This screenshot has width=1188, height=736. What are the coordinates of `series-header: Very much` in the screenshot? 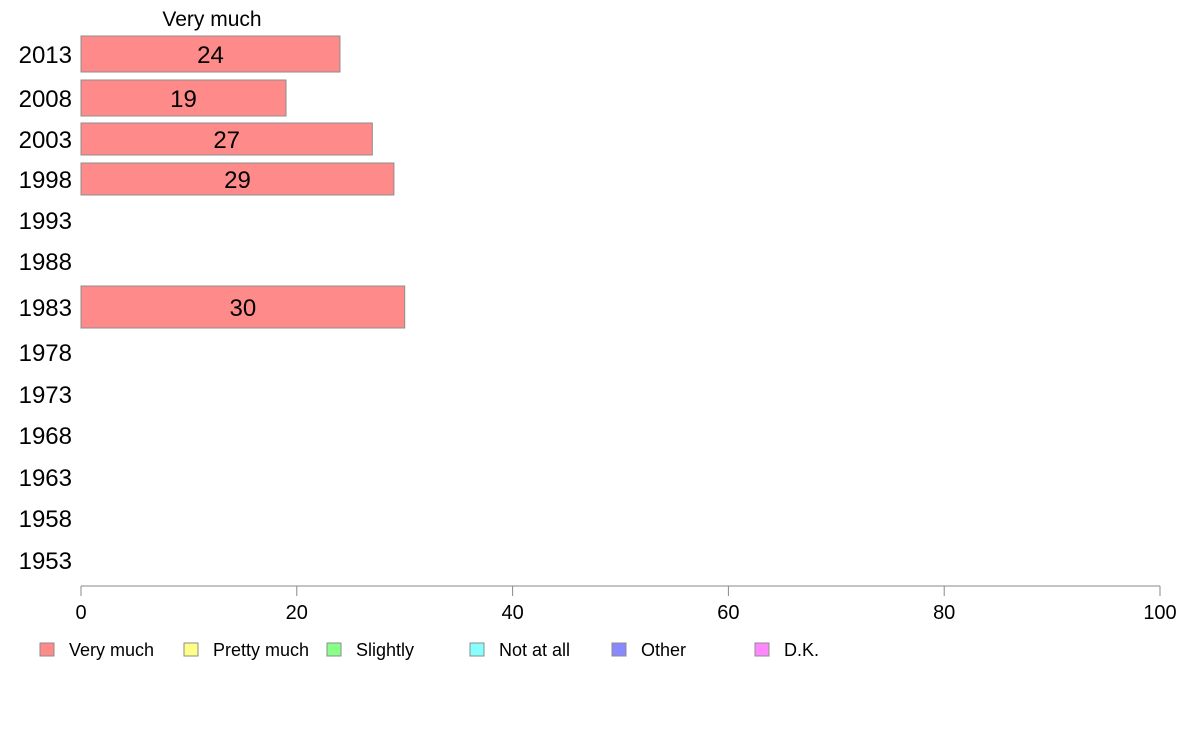 It's located at (211, 19).